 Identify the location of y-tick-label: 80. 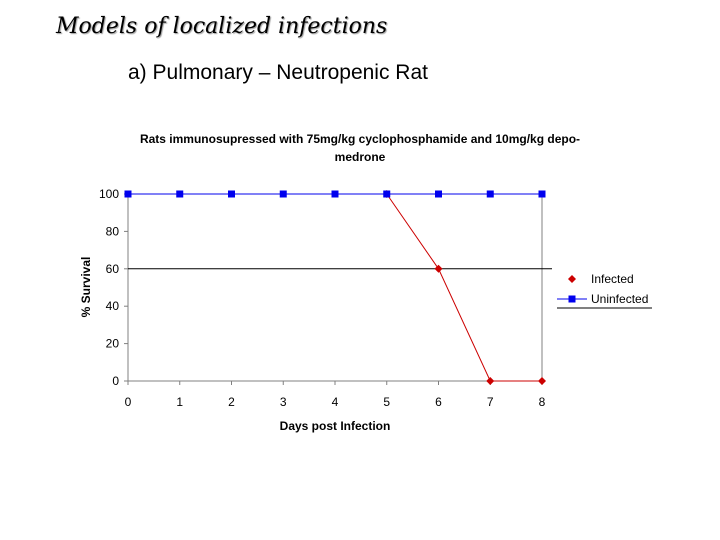
(113, 231).